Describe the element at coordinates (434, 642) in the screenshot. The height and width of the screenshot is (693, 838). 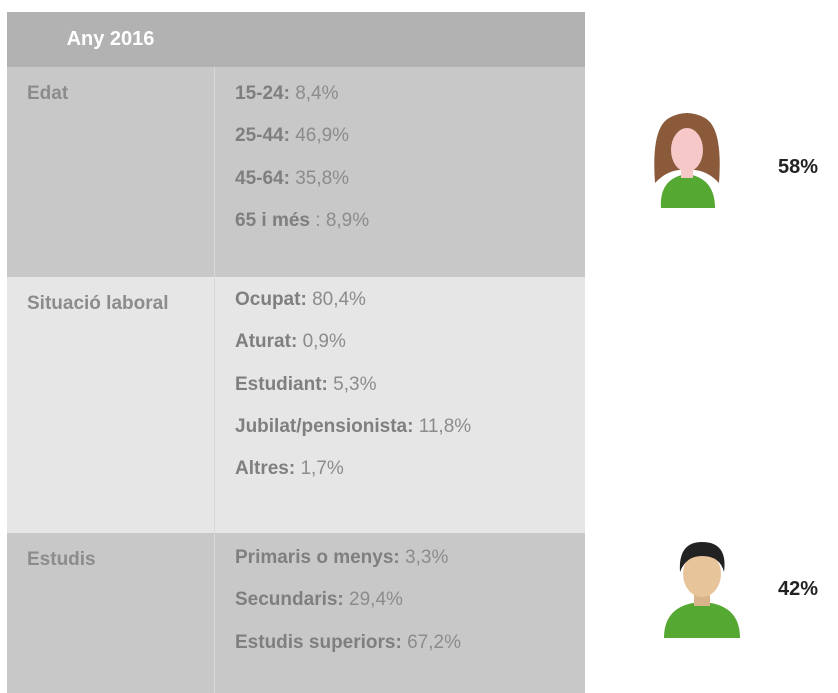
I see `item-value: 67,2%` at that location.